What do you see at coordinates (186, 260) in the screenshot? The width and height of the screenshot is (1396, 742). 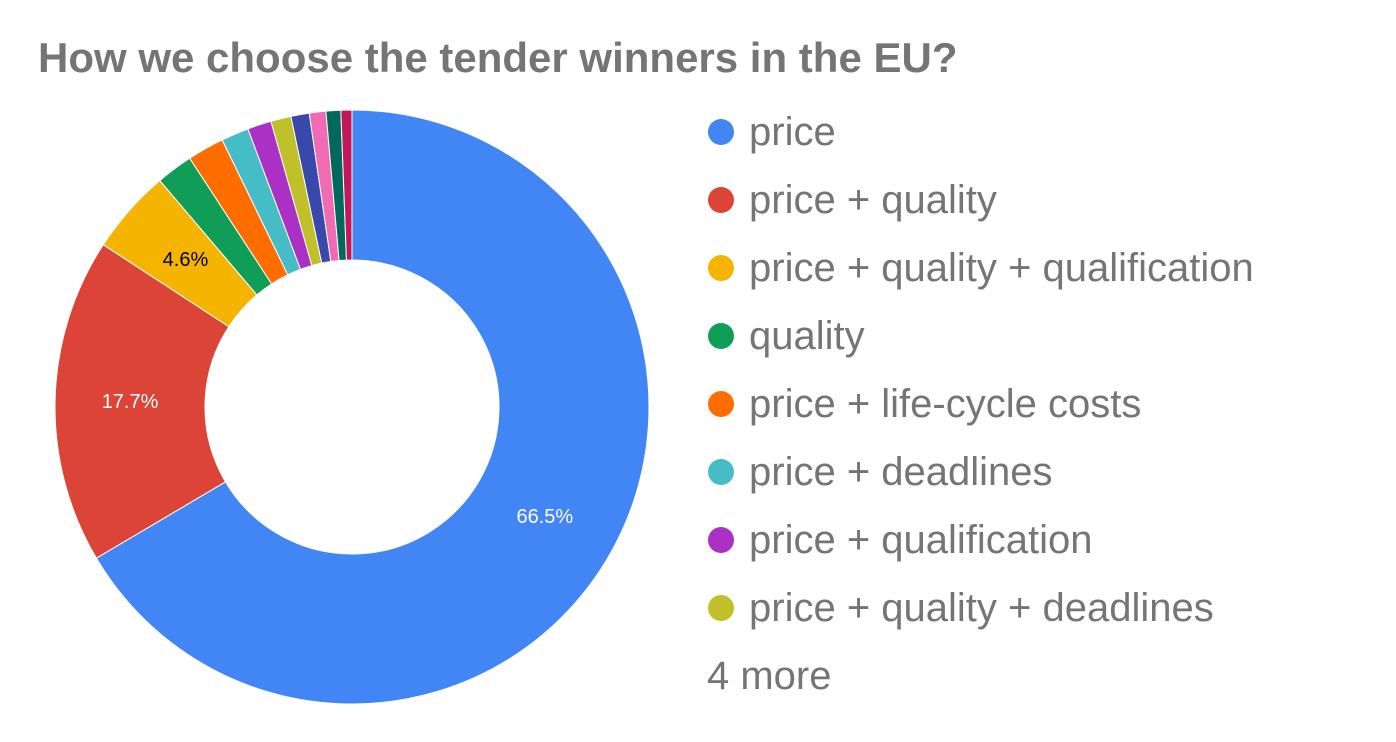 I see `slice-data-label-3: 4.6%` at bounding box center [186, 260].